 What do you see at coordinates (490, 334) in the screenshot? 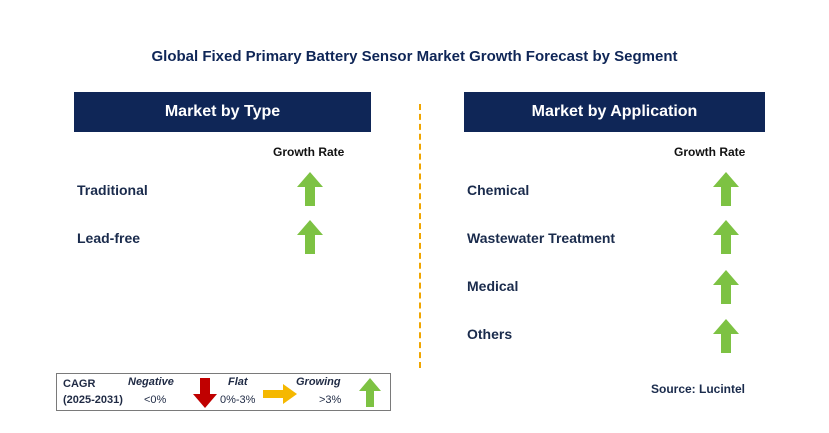
I see `application-label-others: Others` at bounding box center [490, 334].